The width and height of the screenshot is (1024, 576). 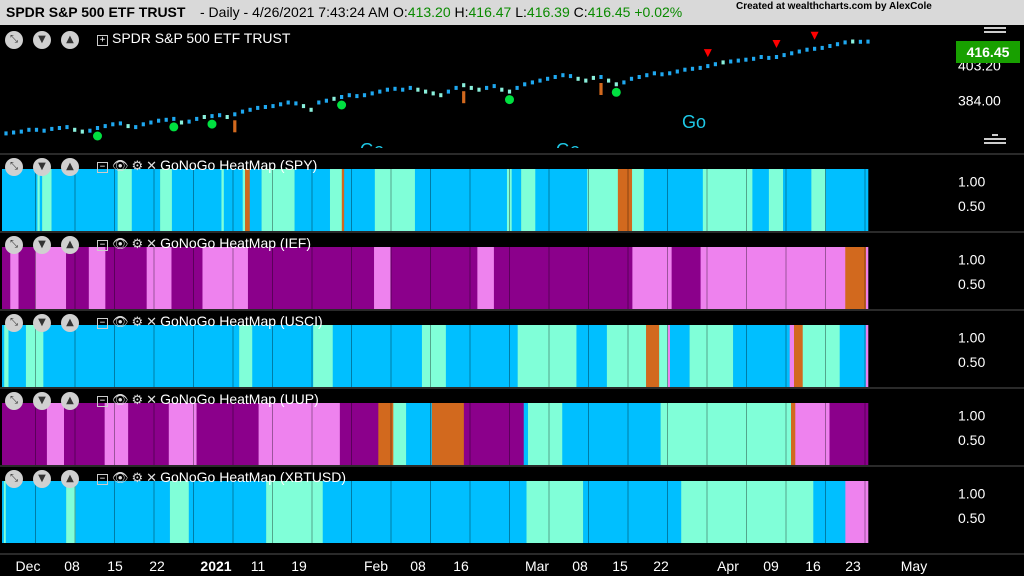 What do you see at coordinates (212, 124) in the screenshot?
I see `go-dot-marker` at bounding box center [212, 124].